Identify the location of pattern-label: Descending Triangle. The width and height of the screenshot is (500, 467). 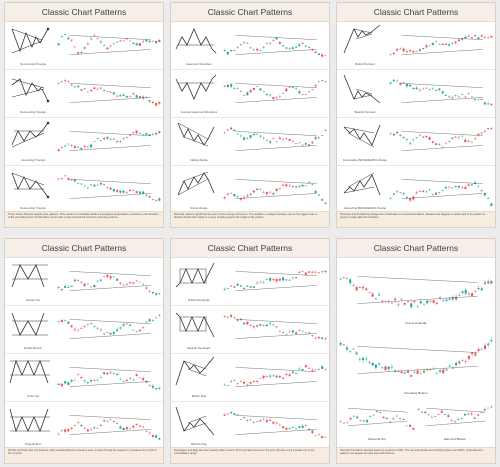
(33, 112).